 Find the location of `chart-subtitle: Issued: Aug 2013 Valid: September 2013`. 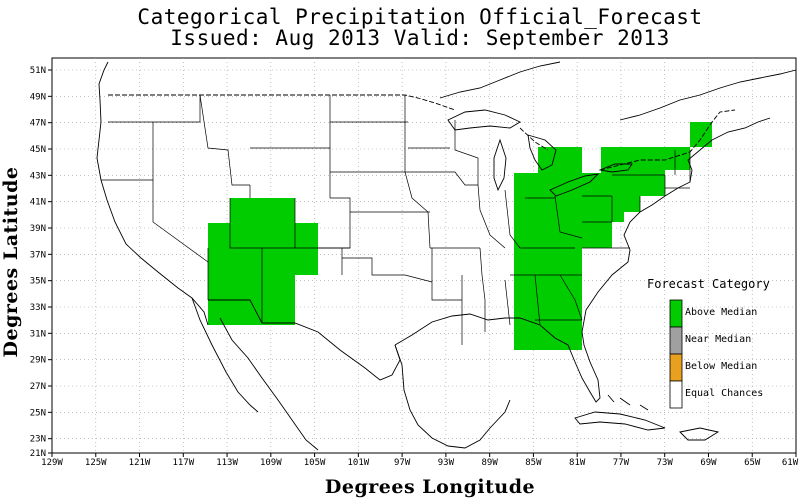

chart-subtitle: Issued: Aug 2013 Valid: September 2013 is located at coordinates (420, 38).